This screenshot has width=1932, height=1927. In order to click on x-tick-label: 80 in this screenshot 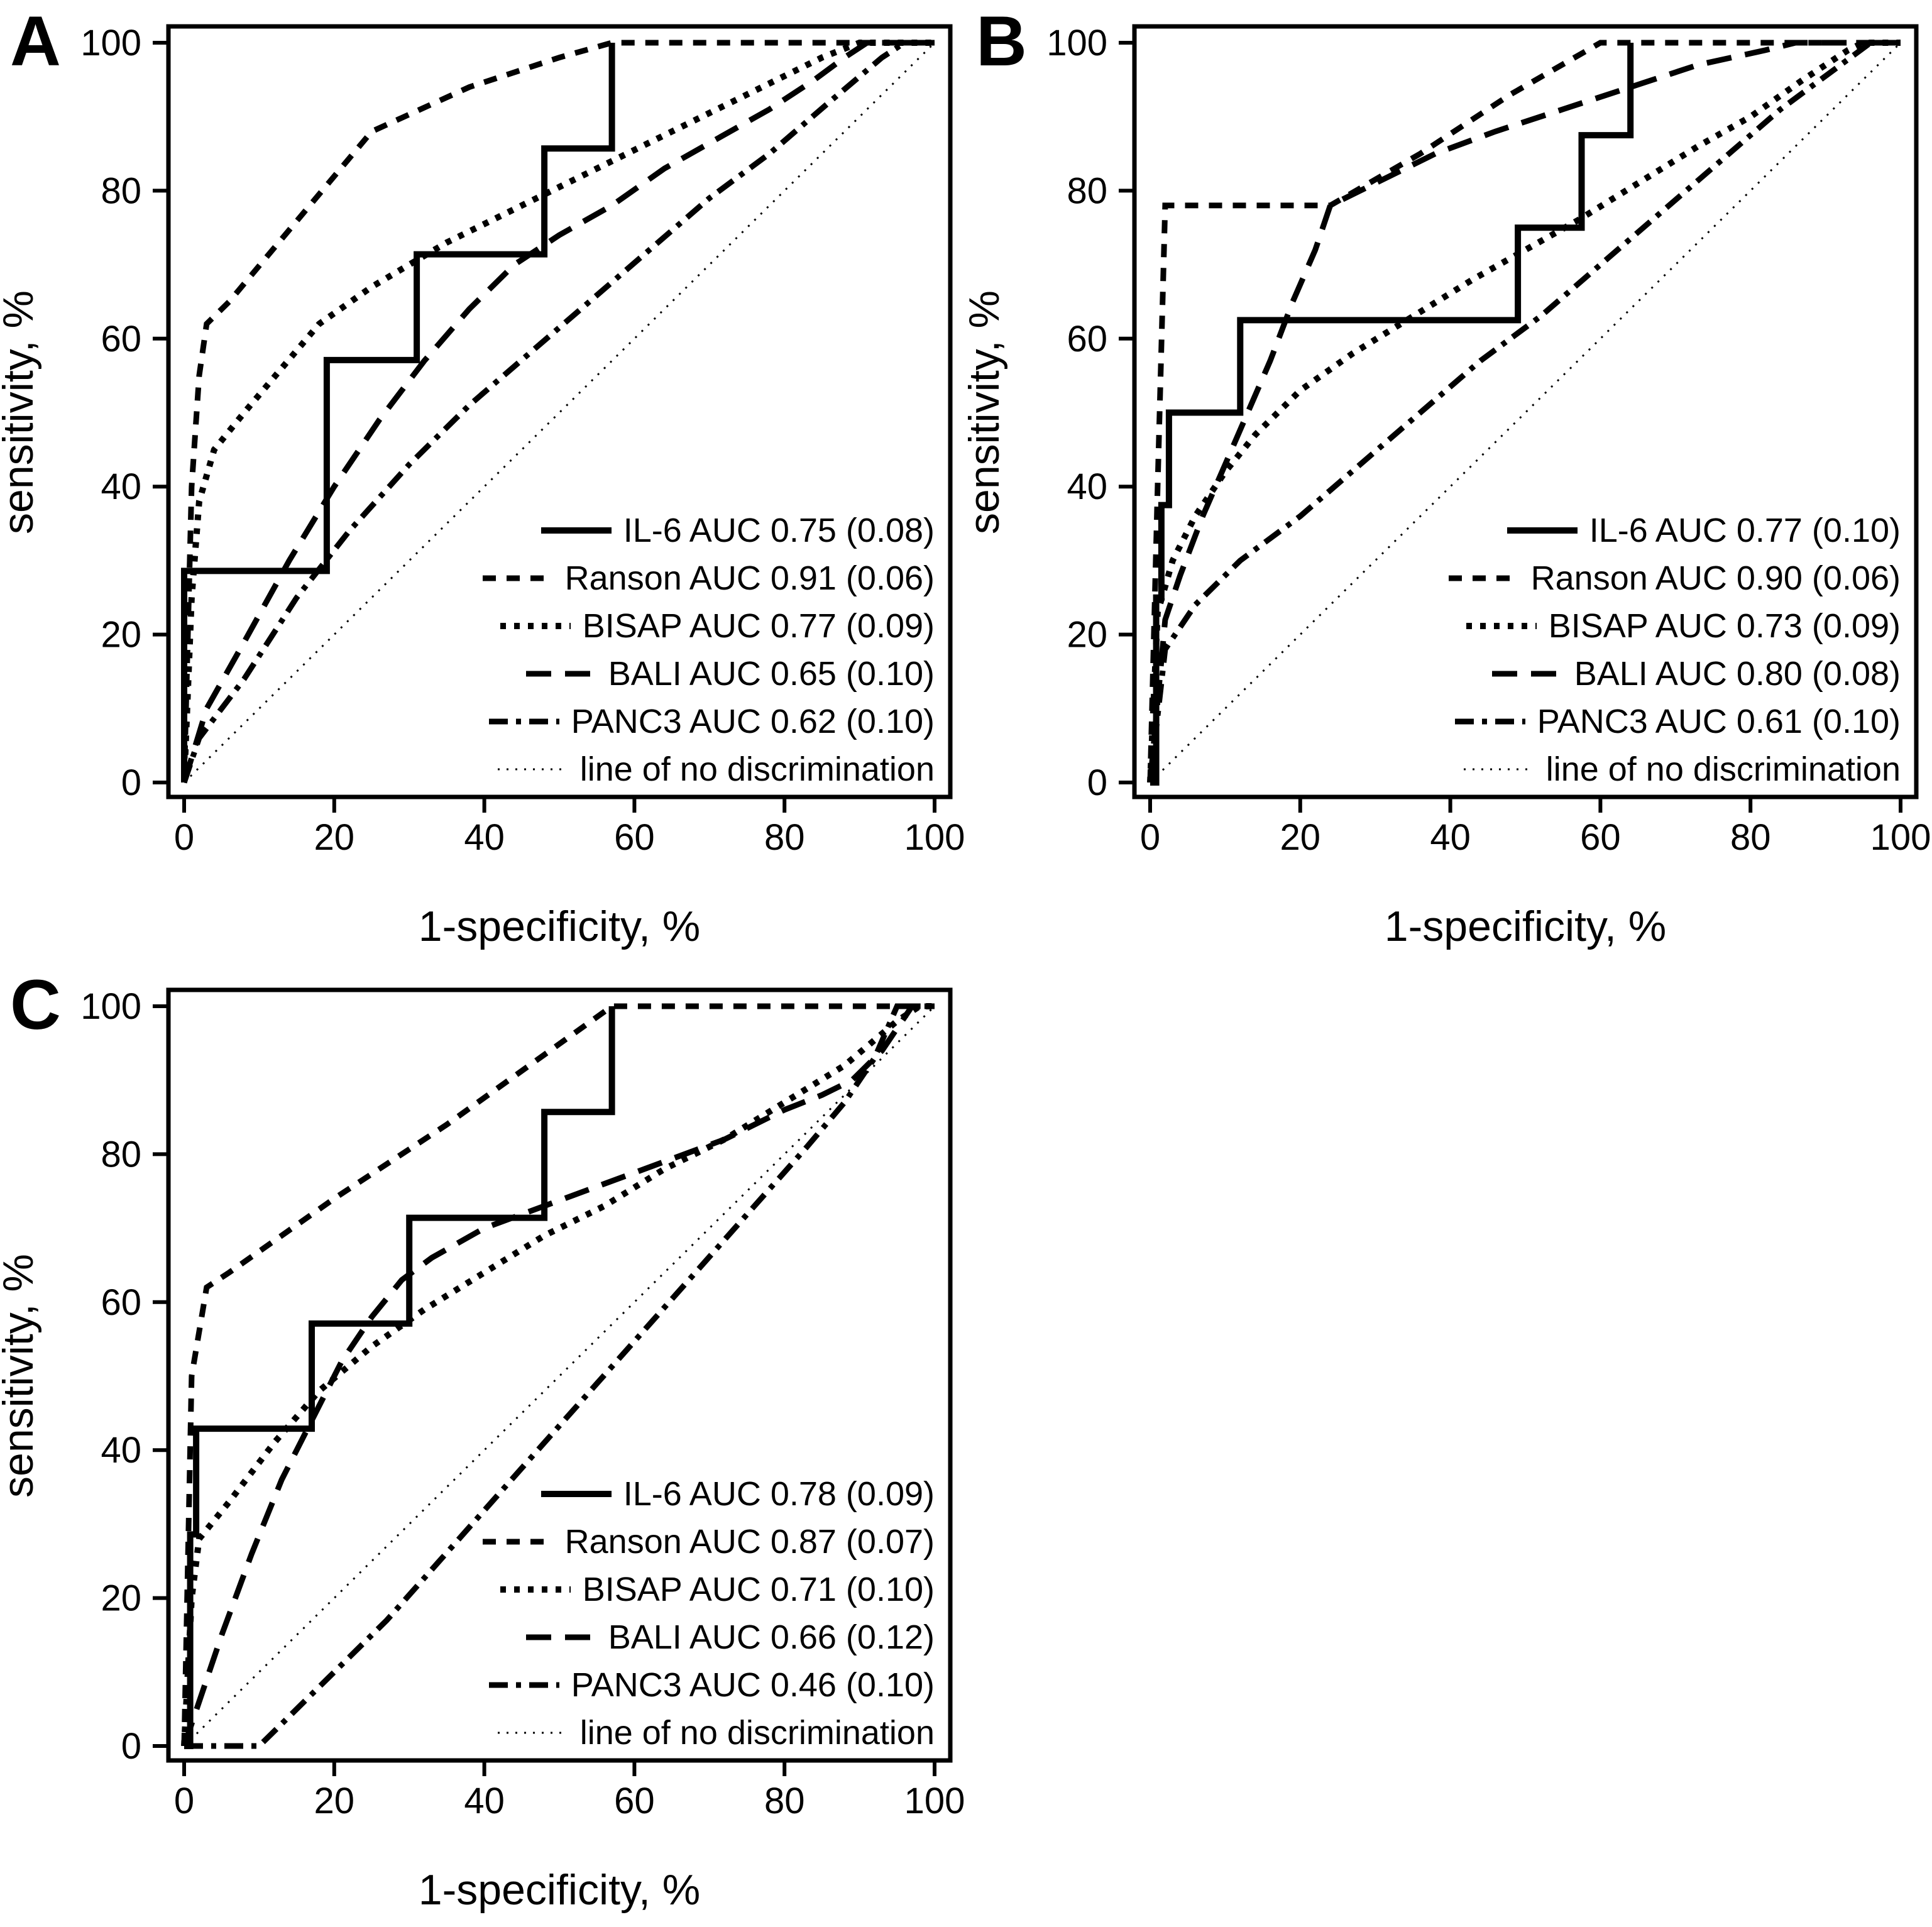, I will do `click(784, 1801)`.